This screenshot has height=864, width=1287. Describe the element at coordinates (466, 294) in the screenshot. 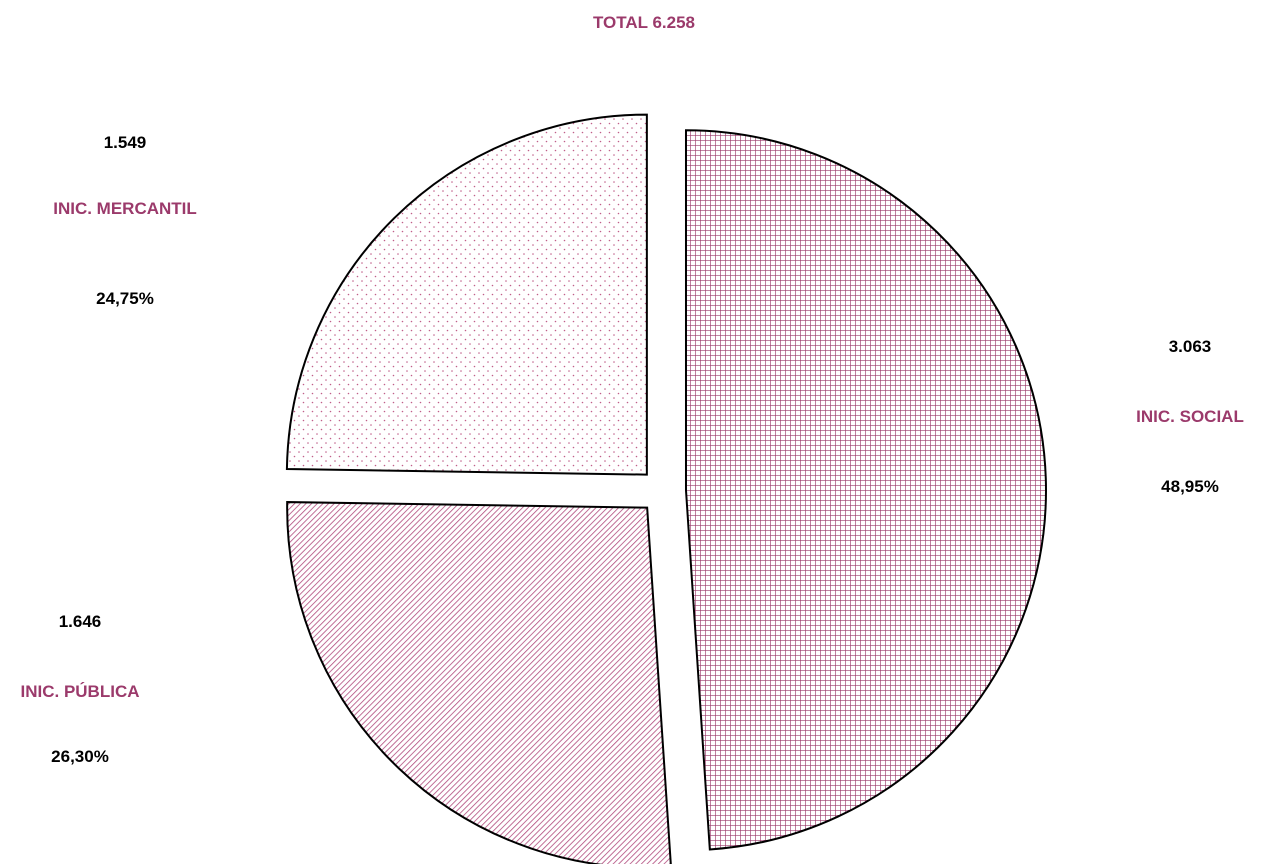

I see `pie-slice-inic-mercantil` at that location.